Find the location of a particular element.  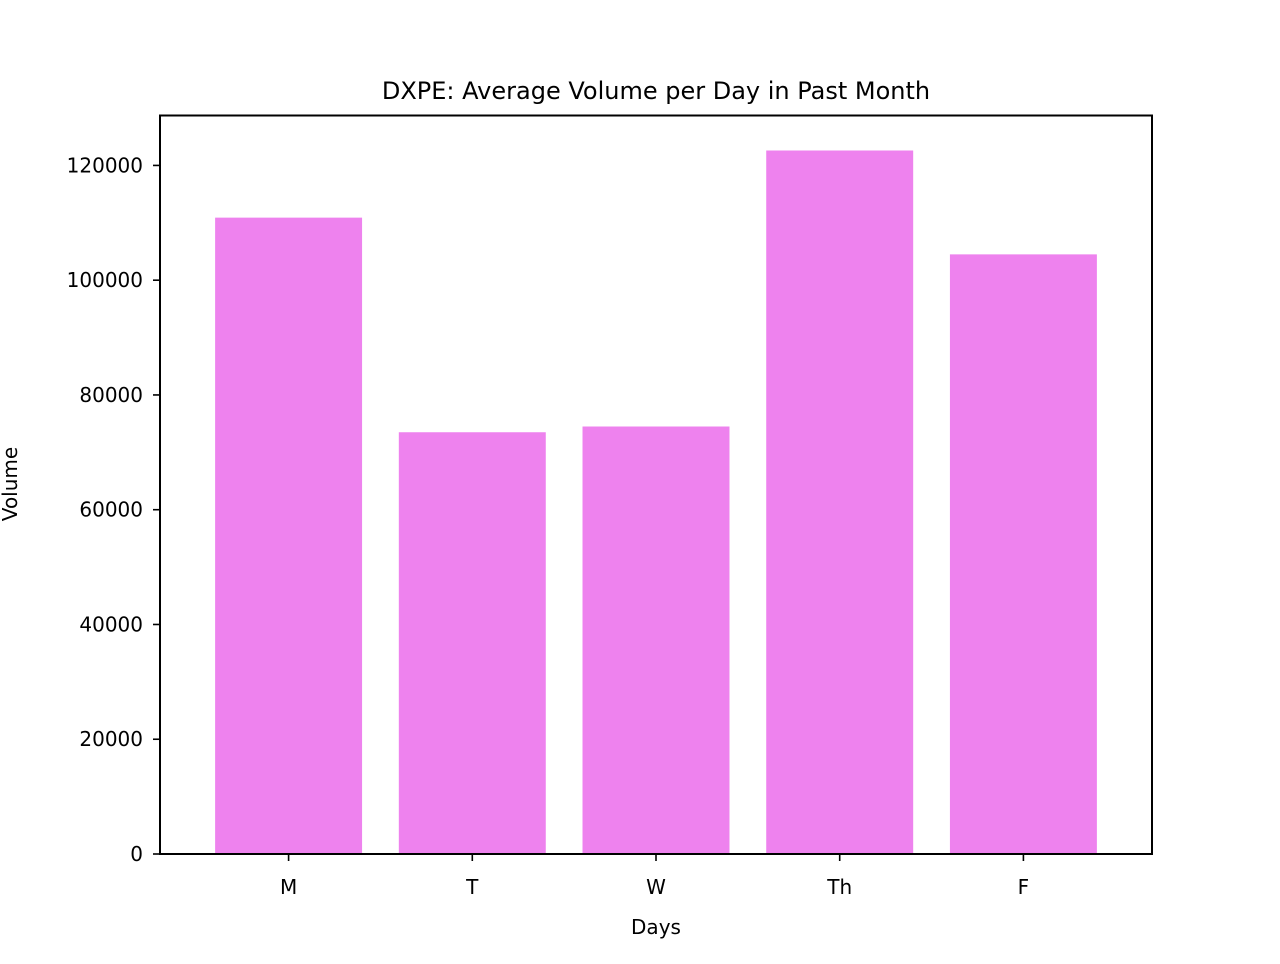

bar-th is located at coordinates (840, 502).